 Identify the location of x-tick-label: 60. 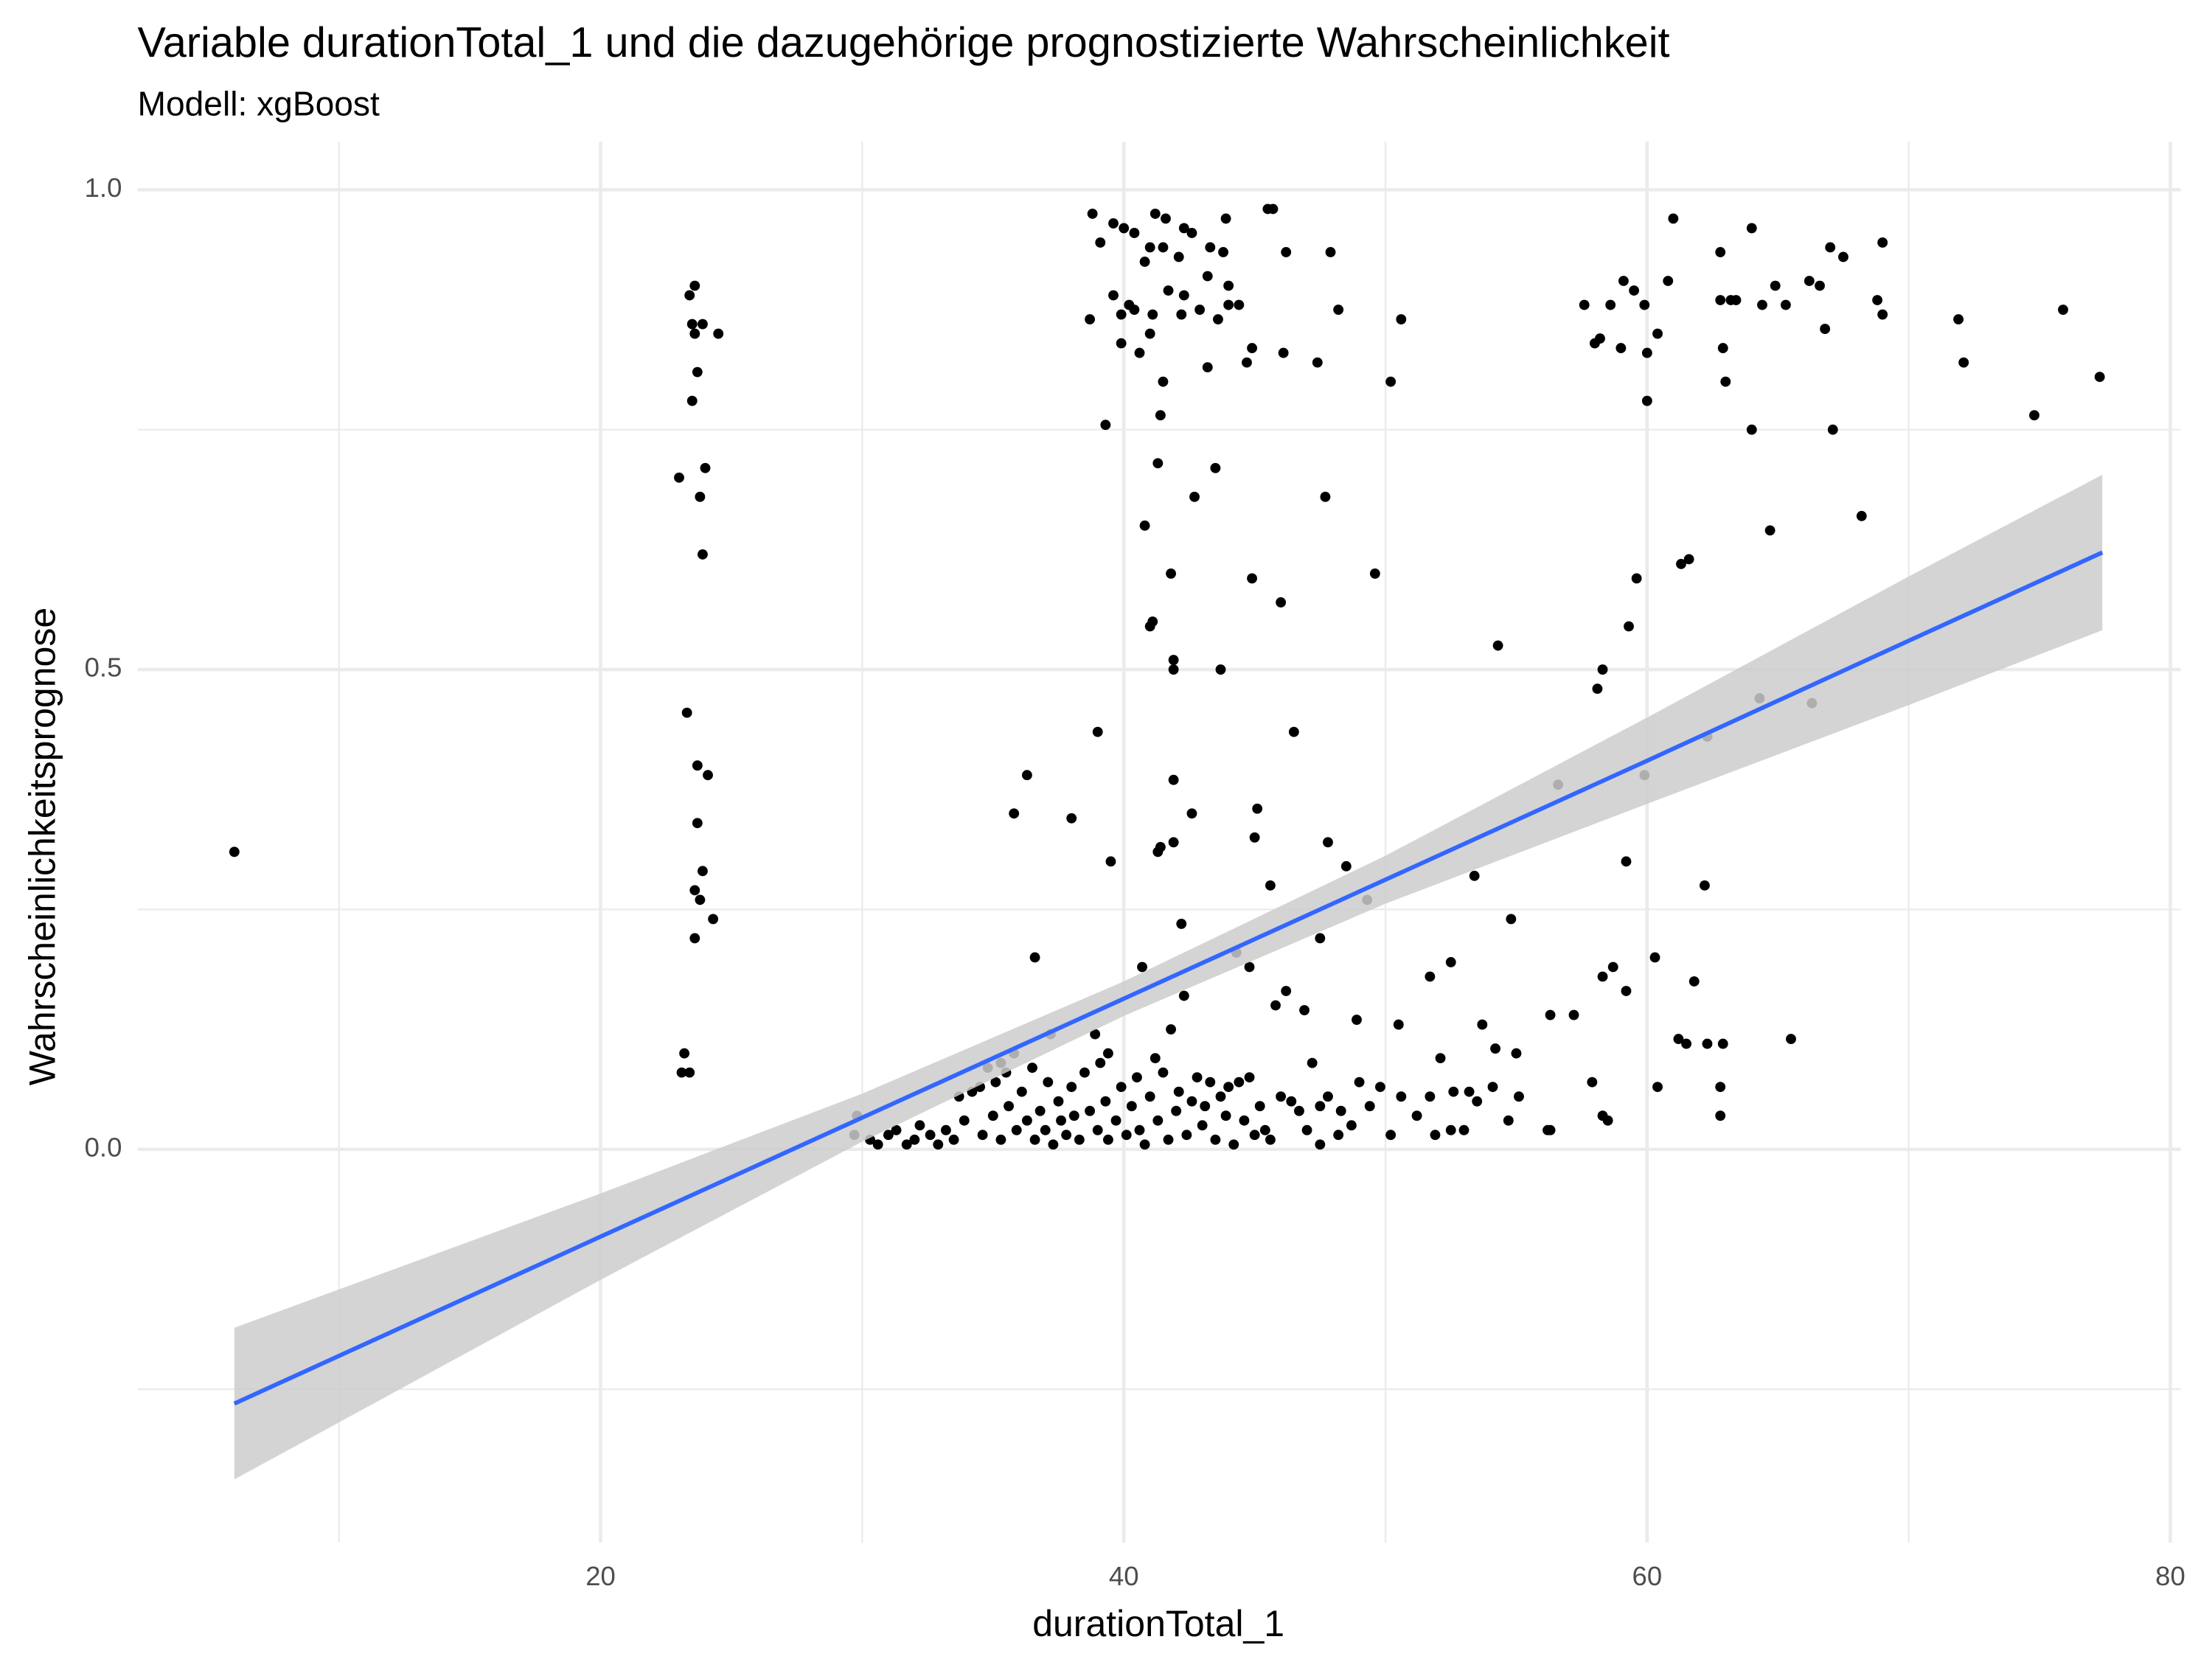
(1647, 1576).